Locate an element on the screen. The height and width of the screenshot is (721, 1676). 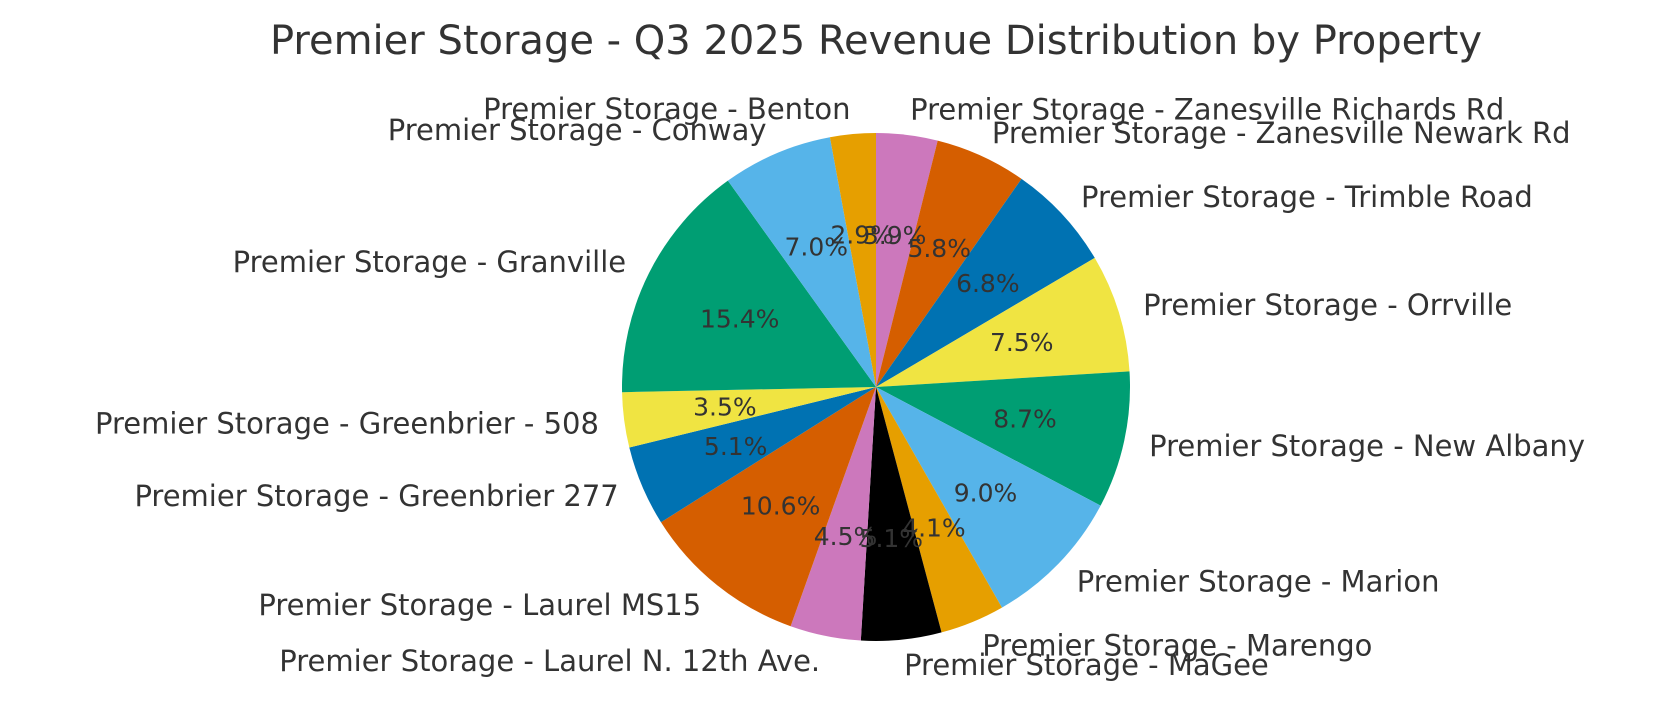
slice-label: Premier Storage - Marengo is located at coordinates (1177, 645).